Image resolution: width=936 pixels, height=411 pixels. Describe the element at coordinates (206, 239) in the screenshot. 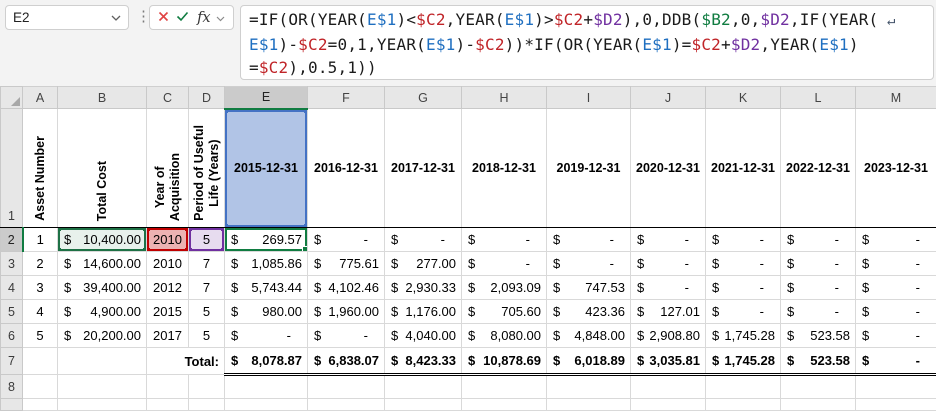

I see `cell-D2: 5` at that location.